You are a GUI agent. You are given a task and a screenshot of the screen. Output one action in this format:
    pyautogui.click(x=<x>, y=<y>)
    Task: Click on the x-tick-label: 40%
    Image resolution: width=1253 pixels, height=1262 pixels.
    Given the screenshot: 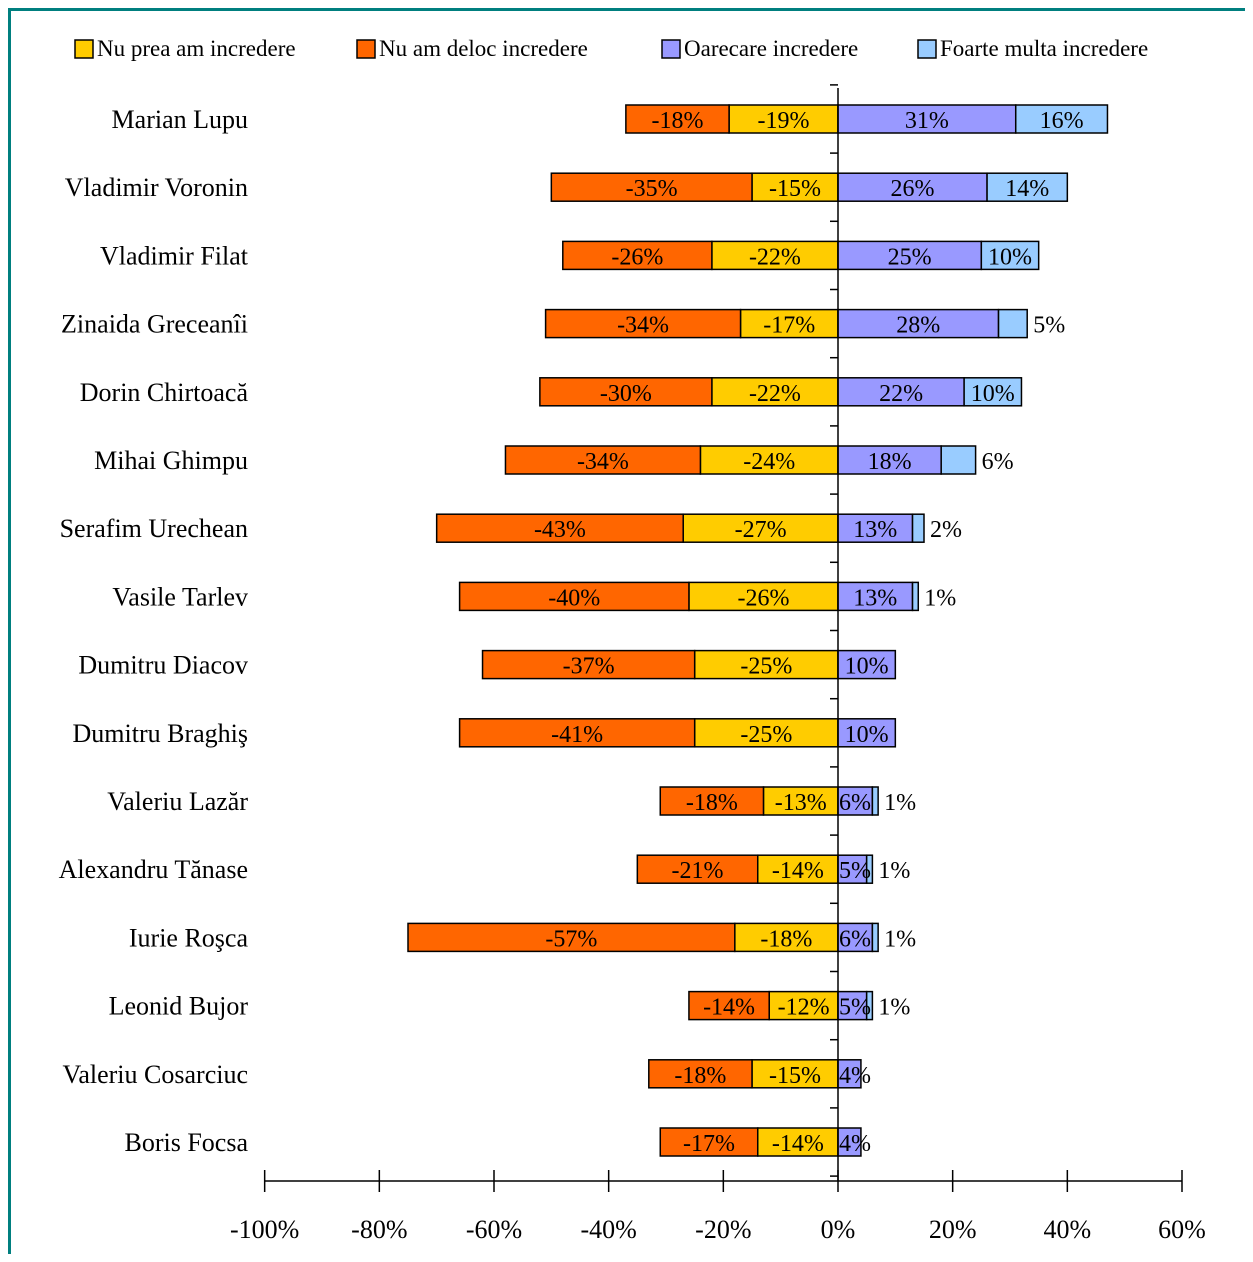 What is the action you would take?
    pyautogui.click(x=1067, y=1229)
    